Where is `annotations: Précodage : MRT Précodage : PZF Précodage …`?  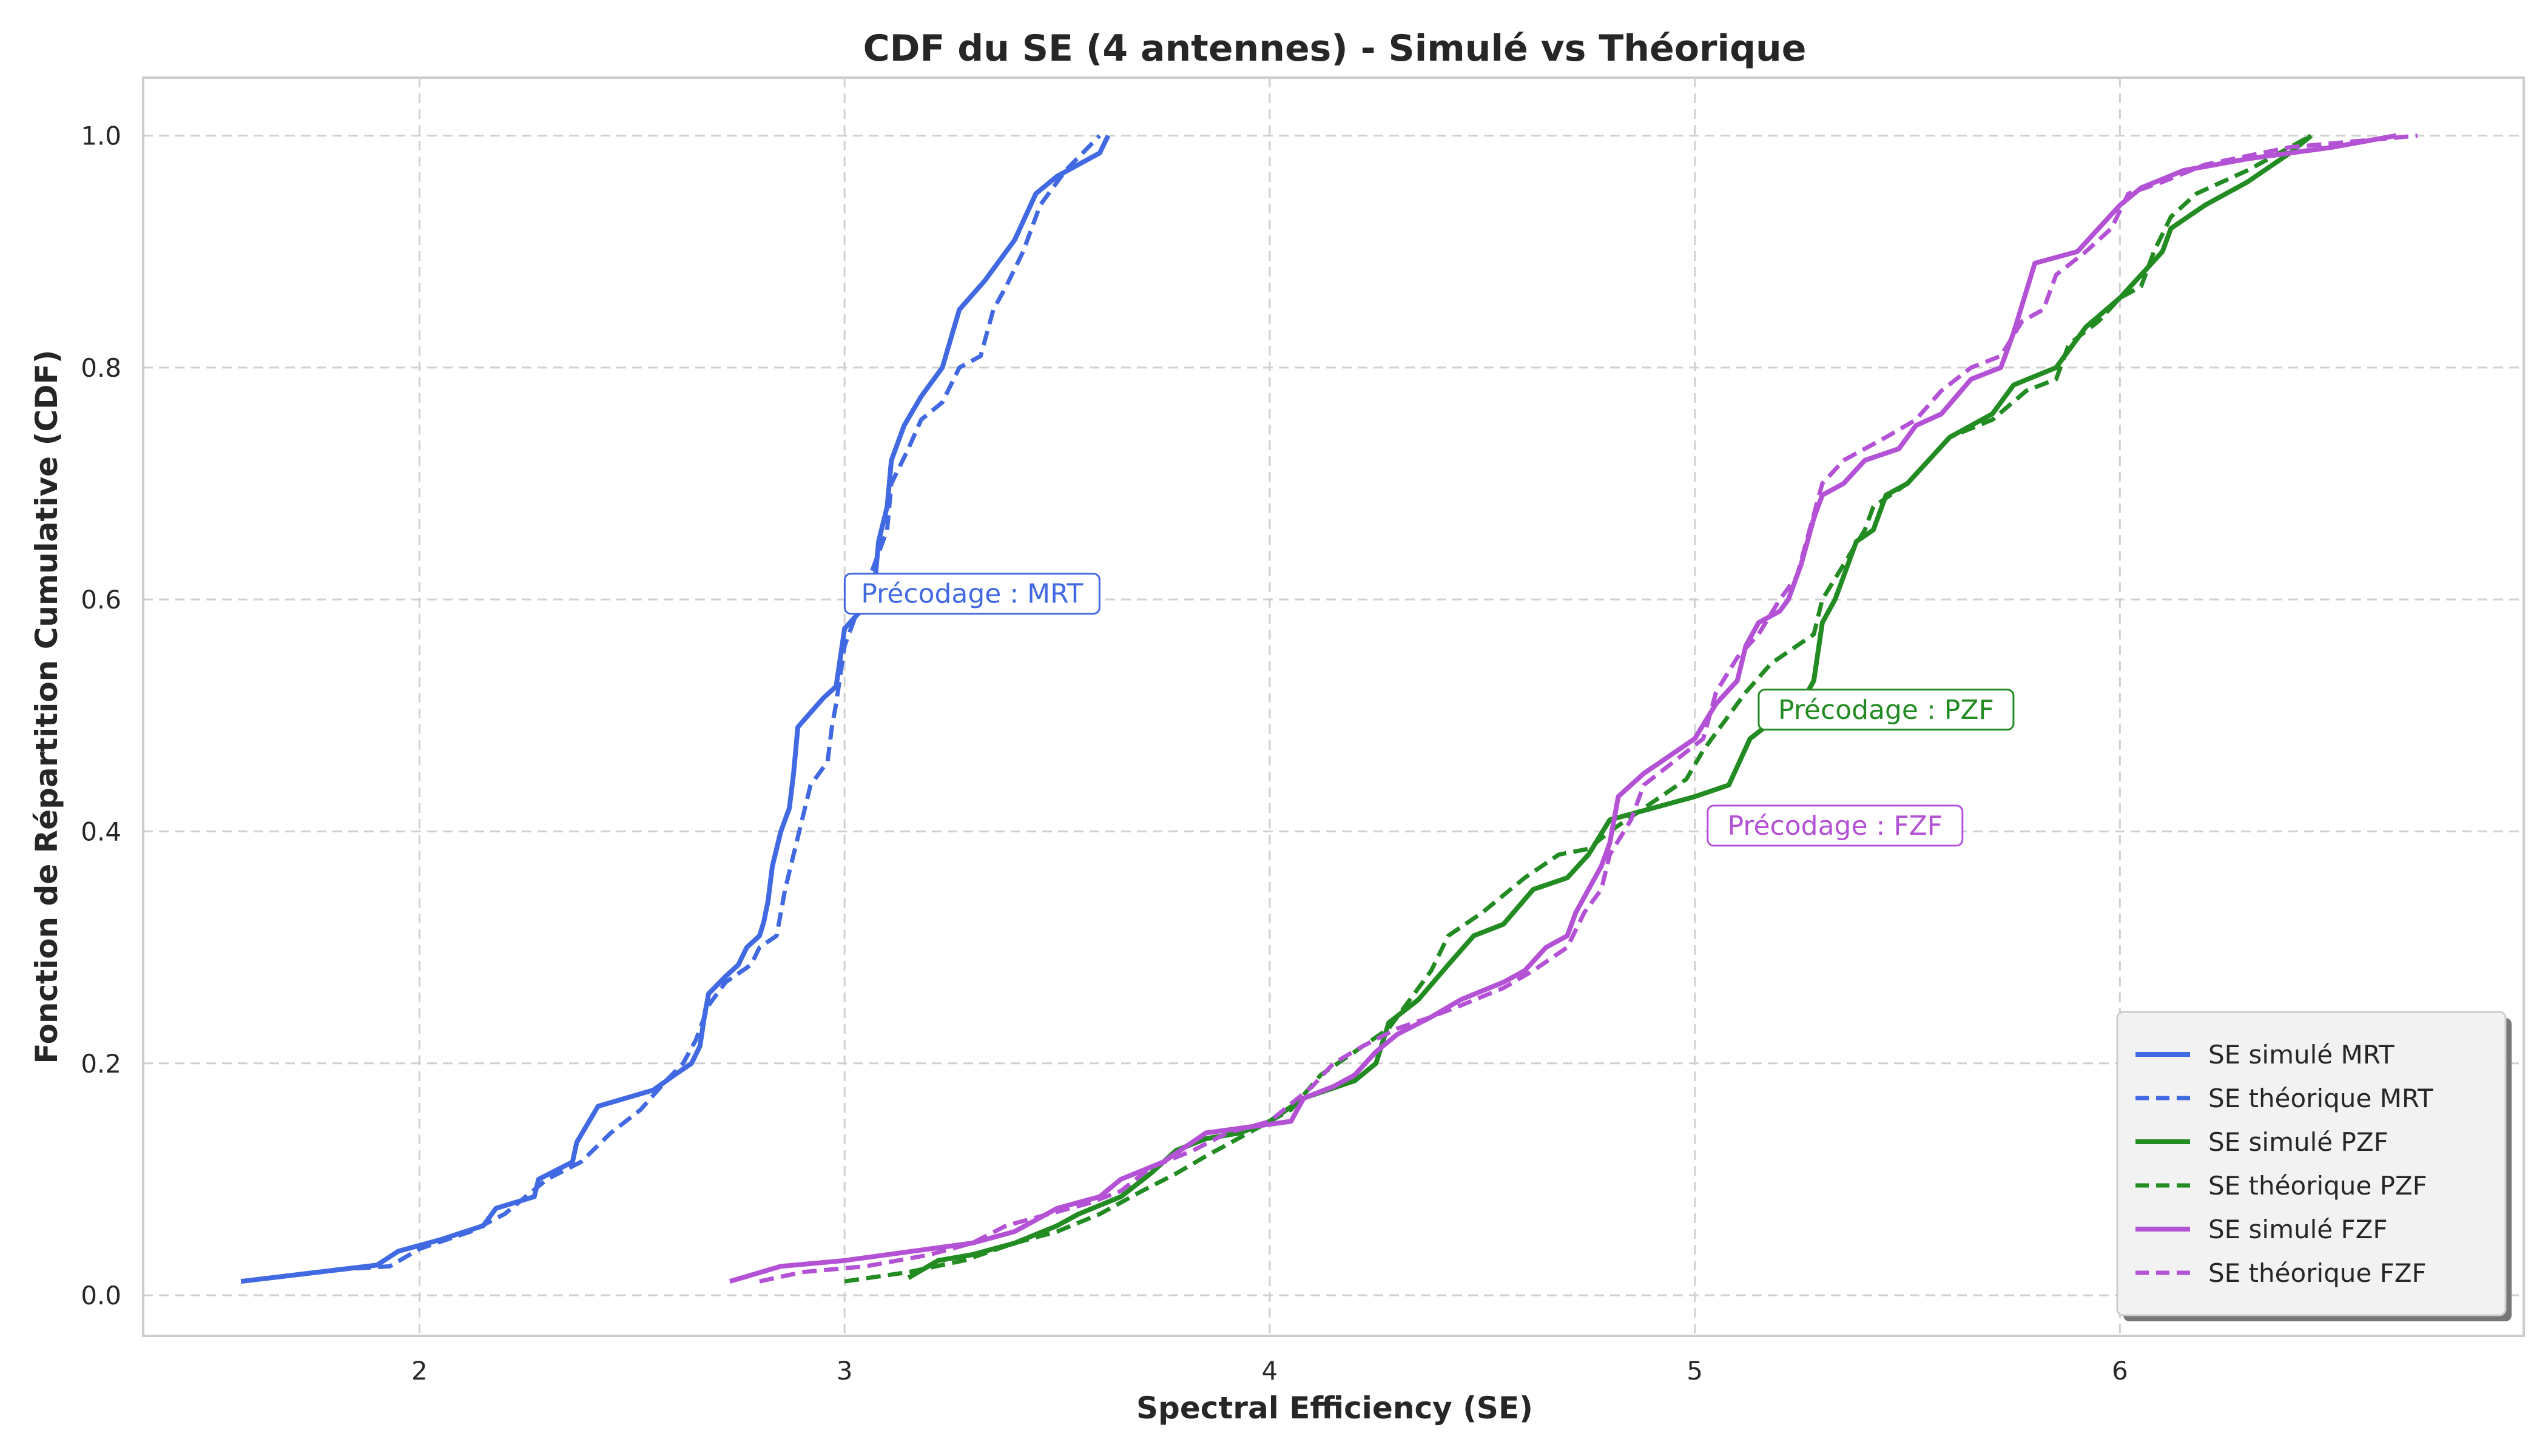 annotations: Précodage : MRT Précodage : PZF Précodage … is located at coordinates (1429, 710).